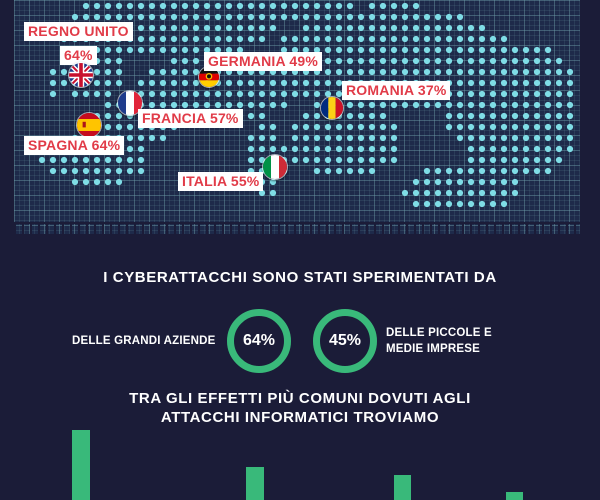 Image resolution: width=600 pixels, height=500 pixels. I want to click on large-companies-ring: 64%, so click(259, 341).